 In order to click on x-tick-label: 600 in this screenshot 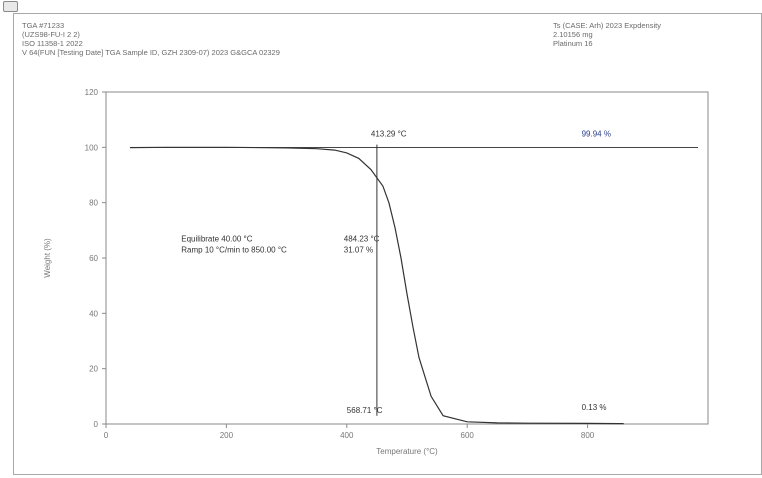, I will do `click(468, 435)`.